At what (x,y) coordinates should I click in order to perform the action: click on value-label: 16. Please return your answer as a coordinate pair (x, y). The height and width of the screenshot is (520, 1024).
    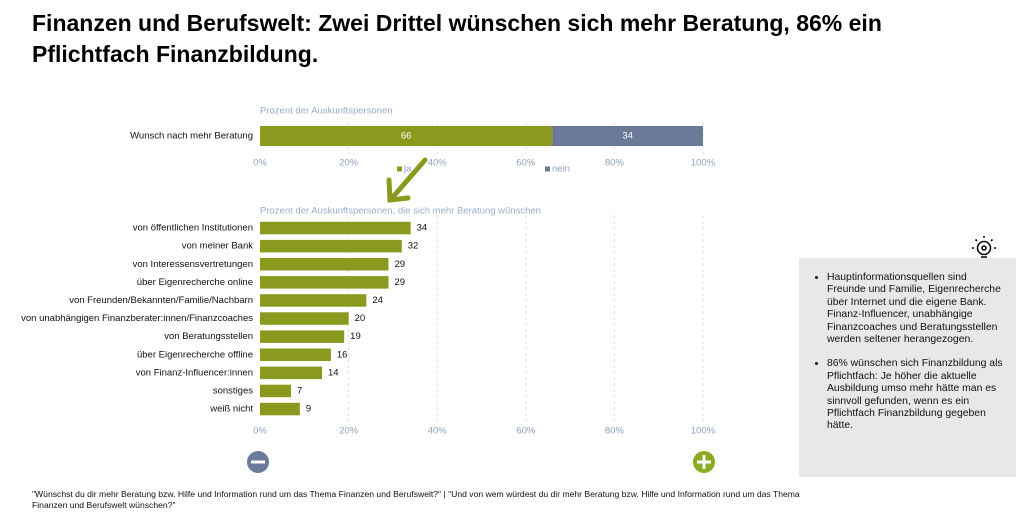
    Looking at the image, I should click on (342, 354).